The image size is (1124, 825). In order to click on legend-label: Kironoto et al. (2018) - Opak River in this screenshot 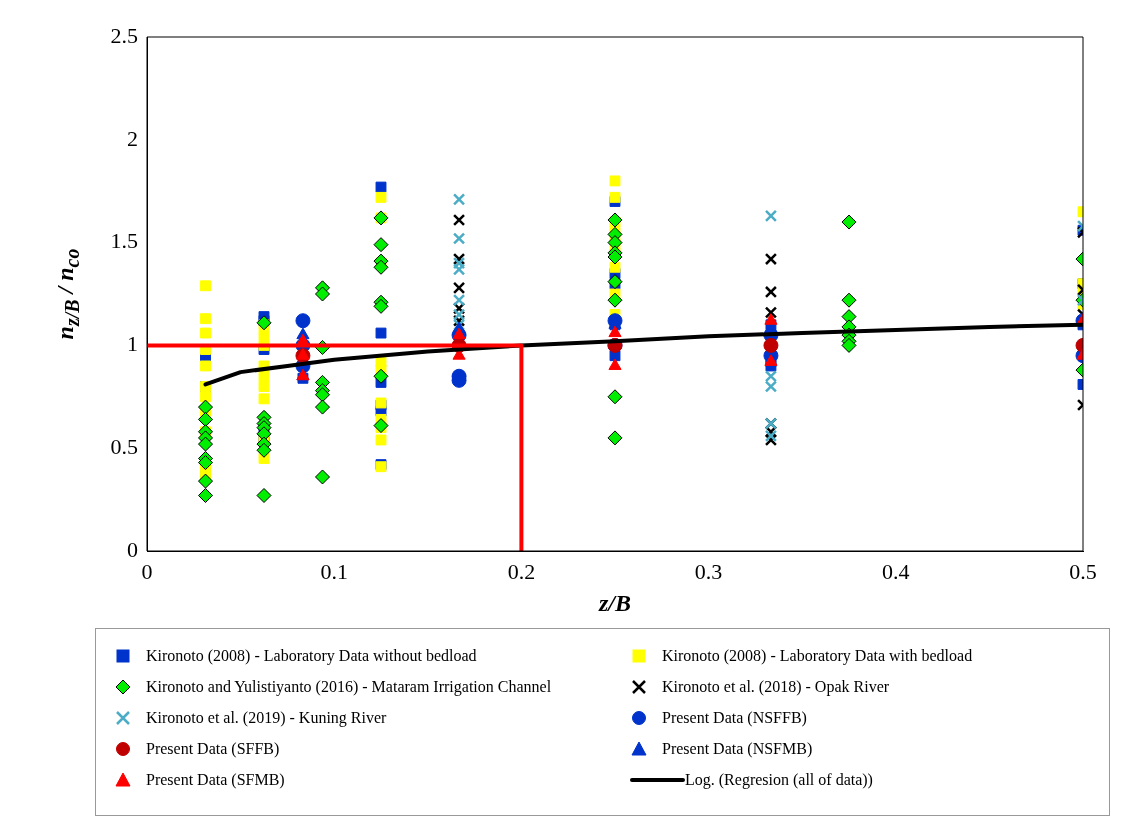, I will do `click(776, 687)`.